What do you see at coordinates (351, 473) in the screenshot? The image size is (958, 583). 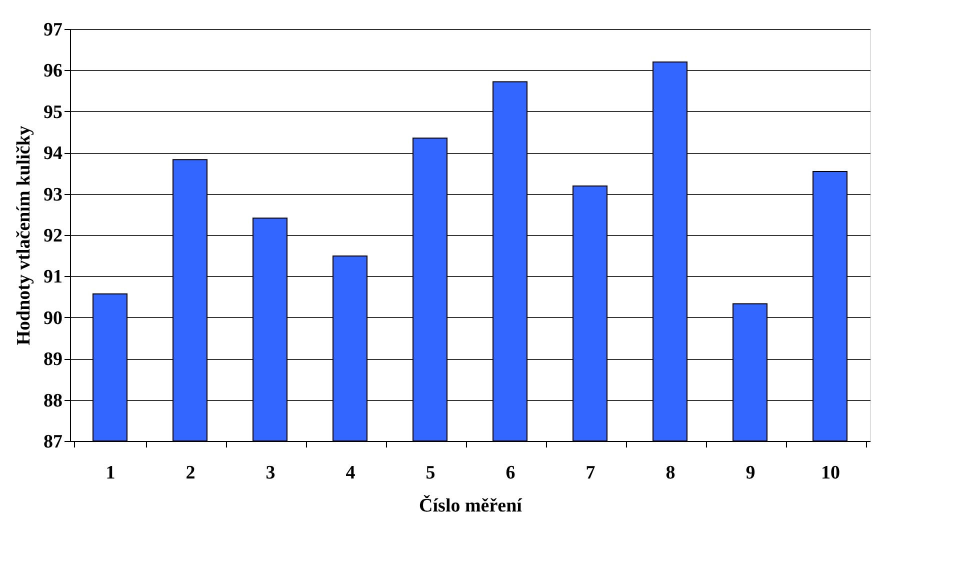 I see `x-tick-label: 4` at bounding box center [351, 473].